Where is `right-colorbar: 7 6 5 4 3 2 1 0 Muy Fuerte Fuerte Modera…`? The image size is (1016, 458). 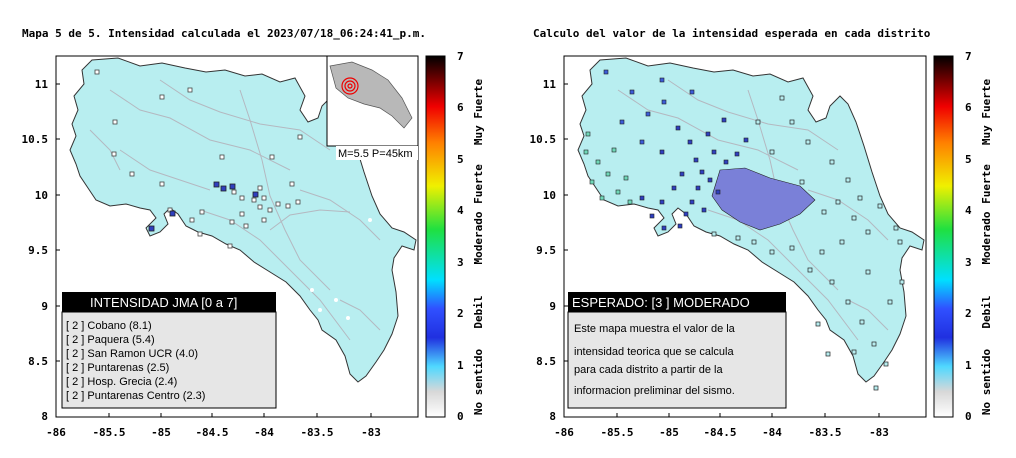
right-colorbar: 7 6 5 4 3 2 1 0 Muy Fuerte Fuerte Modera… is located at coordinates (963, 236).